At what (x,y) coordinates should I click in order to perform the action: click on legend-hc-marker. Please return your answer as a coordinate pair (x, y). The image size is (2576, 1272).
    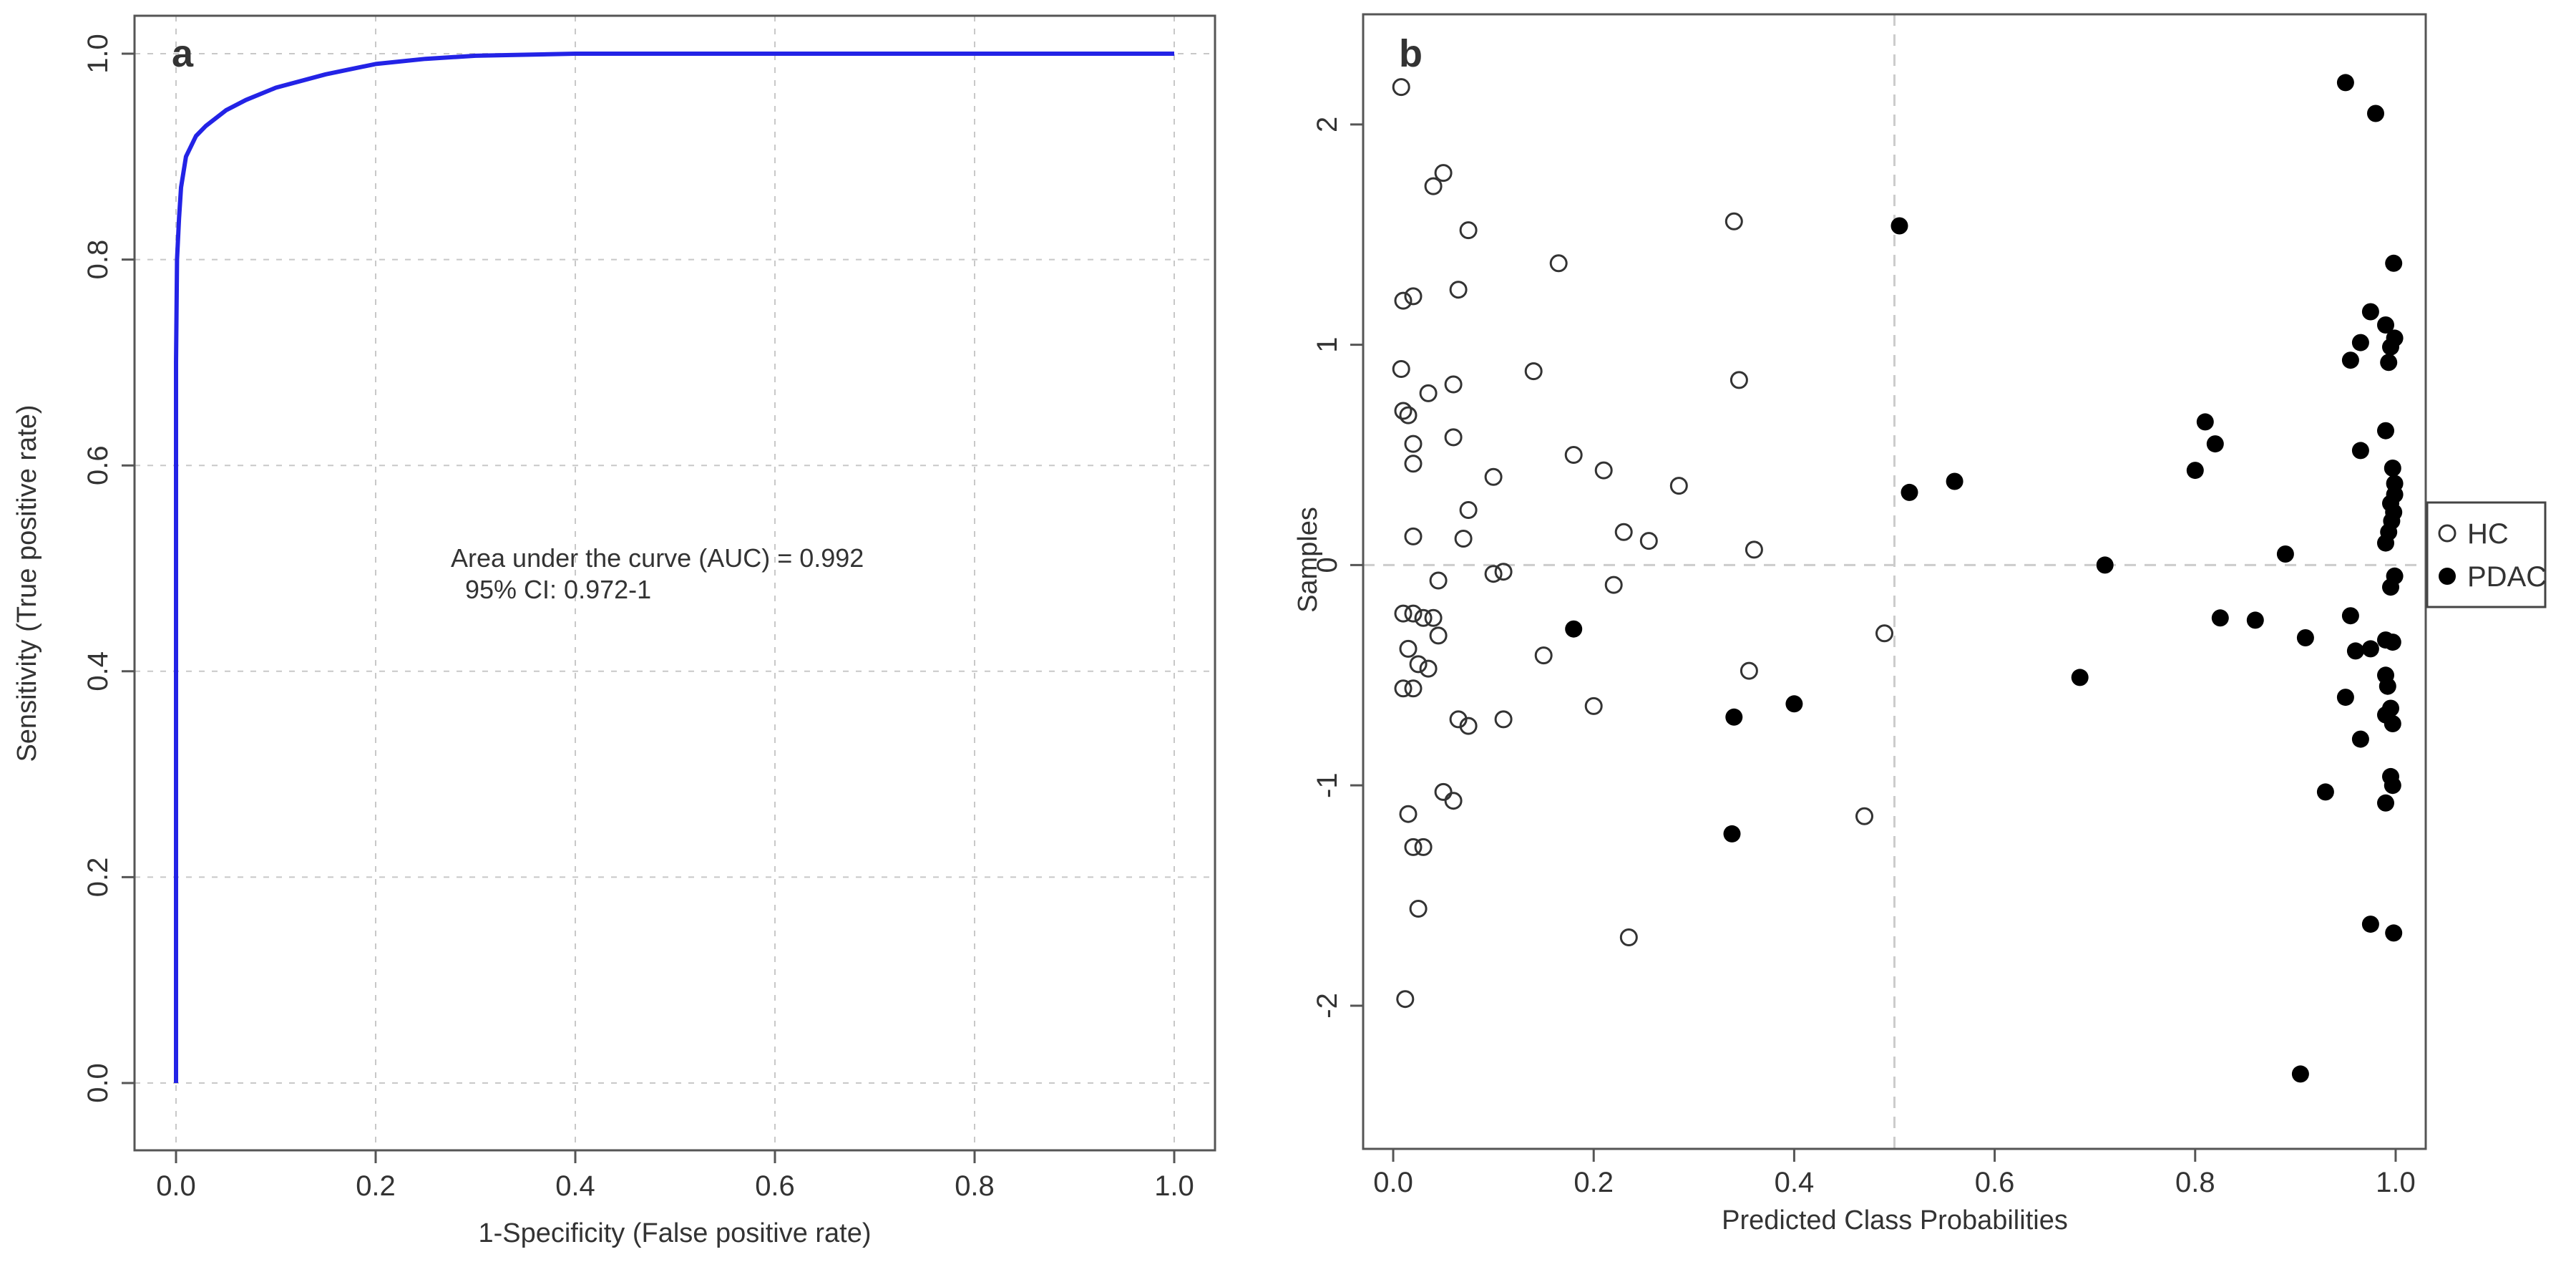
    Looking at the image, I should click on (2447, 533).